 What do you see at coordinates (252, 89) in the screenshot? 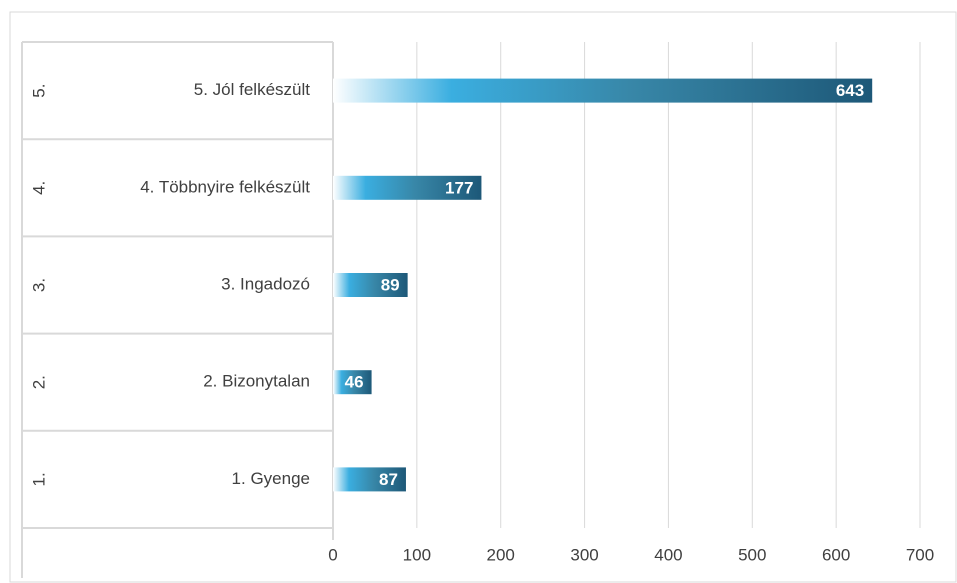
I see `category-label: 5. Jól felkészült` at bounding box center [252, 89].